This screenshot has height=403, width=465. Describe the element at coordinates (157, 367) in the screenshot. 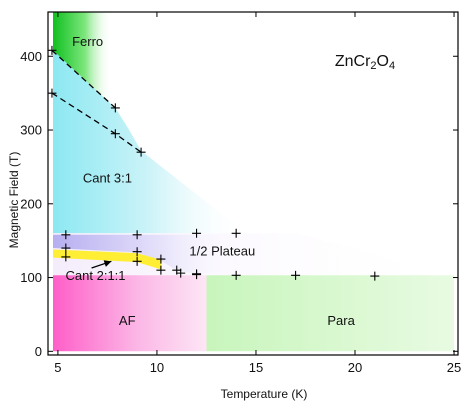

I see `x-tick-label: 10` at that location.